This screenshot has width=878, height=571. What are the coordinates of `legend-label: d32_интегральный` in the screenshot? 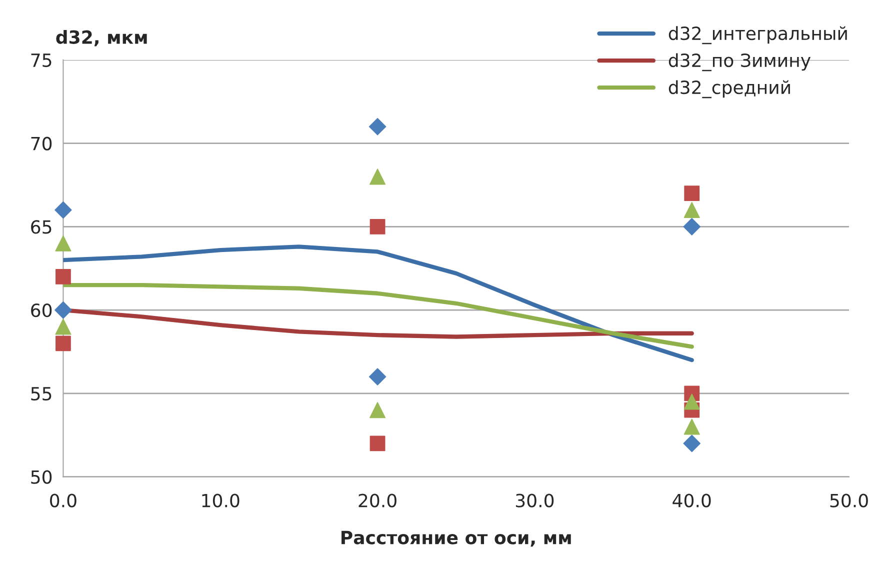 It's located at (757, 35).